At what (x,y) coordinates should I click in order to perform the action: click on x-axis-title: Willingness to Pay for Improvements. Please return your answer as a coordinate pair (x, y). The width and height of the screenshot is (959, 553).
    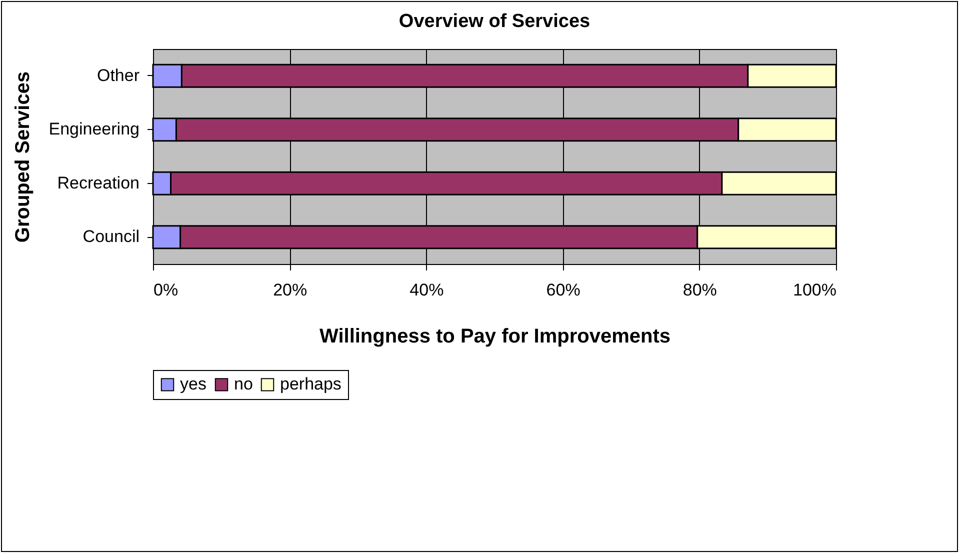
    Looking at the image, I should click on (495, 337).